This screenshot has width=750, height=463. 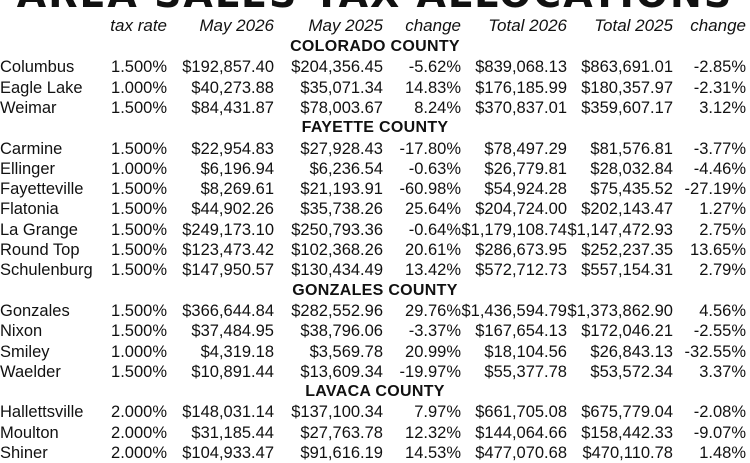 I want to click on city-cell: Gonzales, so click(x=35, y=310).